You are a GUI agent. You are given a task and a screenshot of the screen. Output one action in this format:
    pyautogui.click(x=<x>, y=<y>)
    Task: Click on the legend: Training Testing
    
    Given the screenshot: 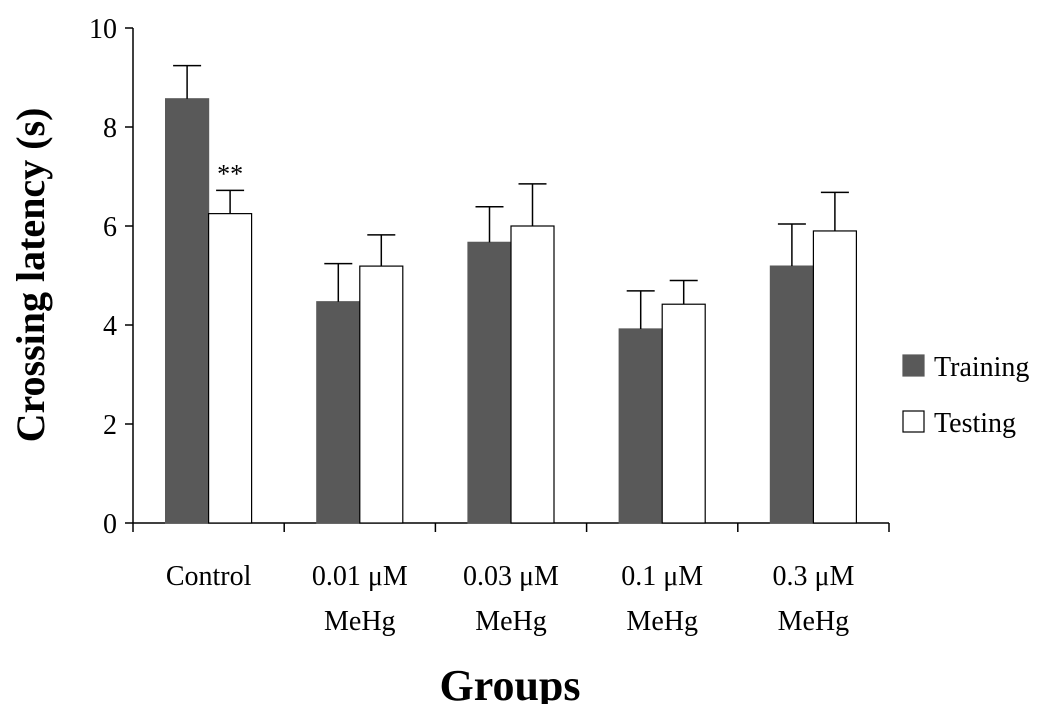 What is the action you would take?
    pyautogui.click(x=965, y=395)
    